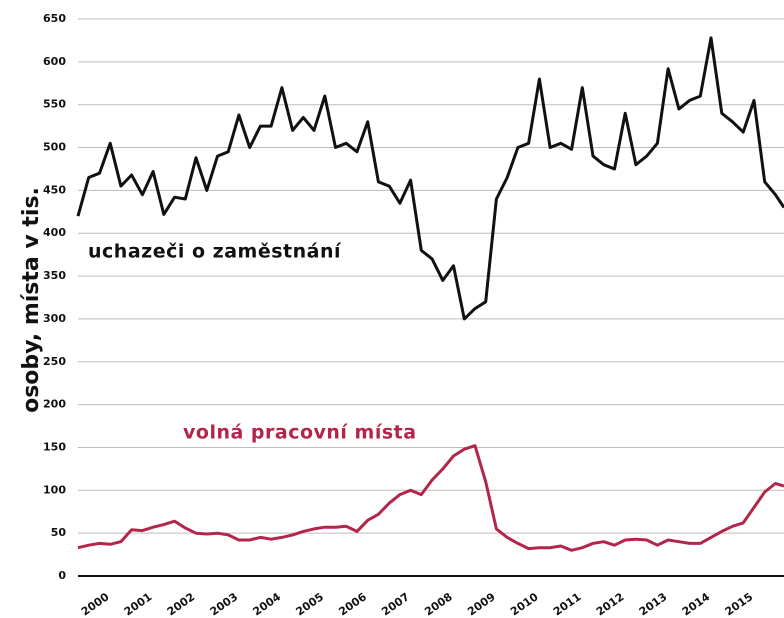  I want to click on y-tick-label: 600, so click(54, 61).